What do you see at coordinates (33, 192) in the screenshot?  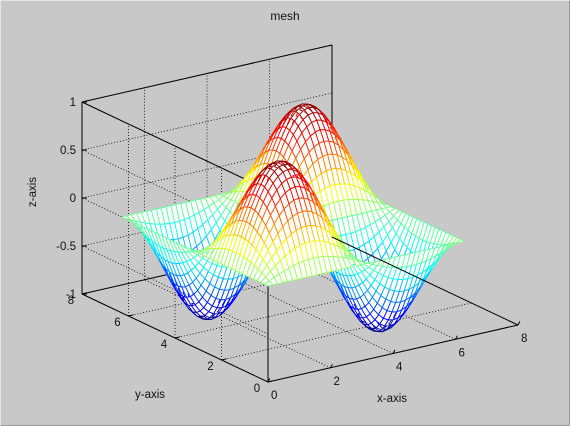 I see `z-axis-label: z-axis` at bounding box center [33, 192].